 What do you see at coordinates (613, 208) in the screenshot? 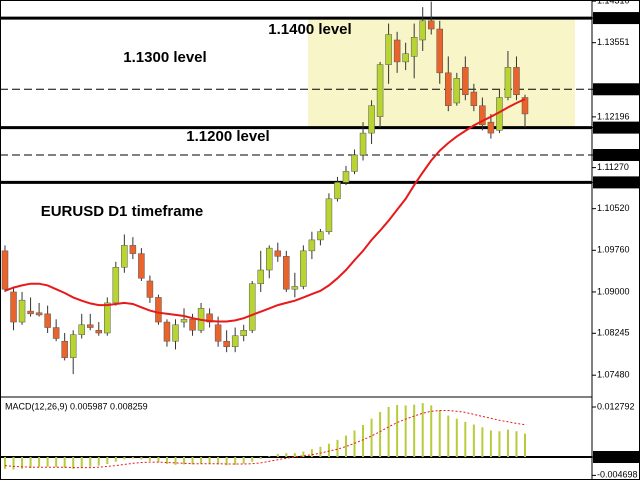
I see `y-tick-label: 1.10520` at bounding box center [613, 208].